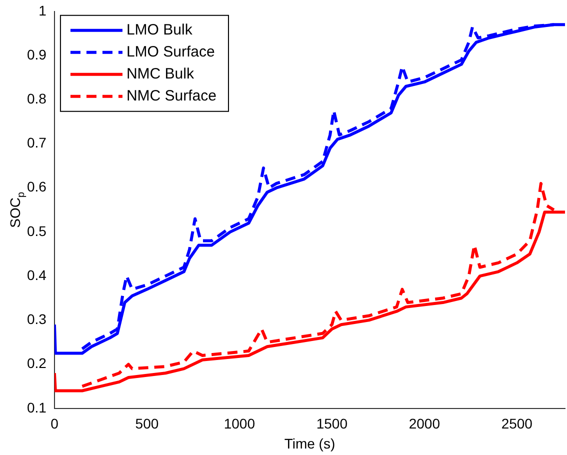 The height and width of the screenshot is (455, 567). Describe the element at coordinates (332, 424) in the screenshot. I see `x-tick-label: 1500` at that location.